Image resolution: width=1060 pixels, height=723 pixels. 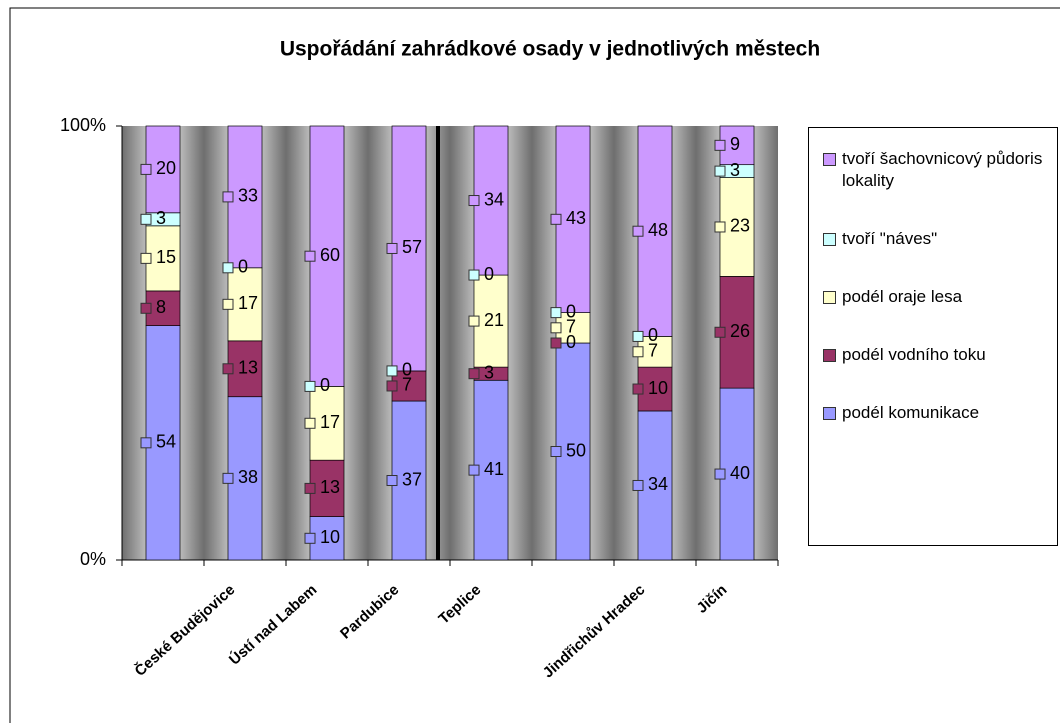 I want to click on legend-label: podél komunikace, so click(x=911, y=412).